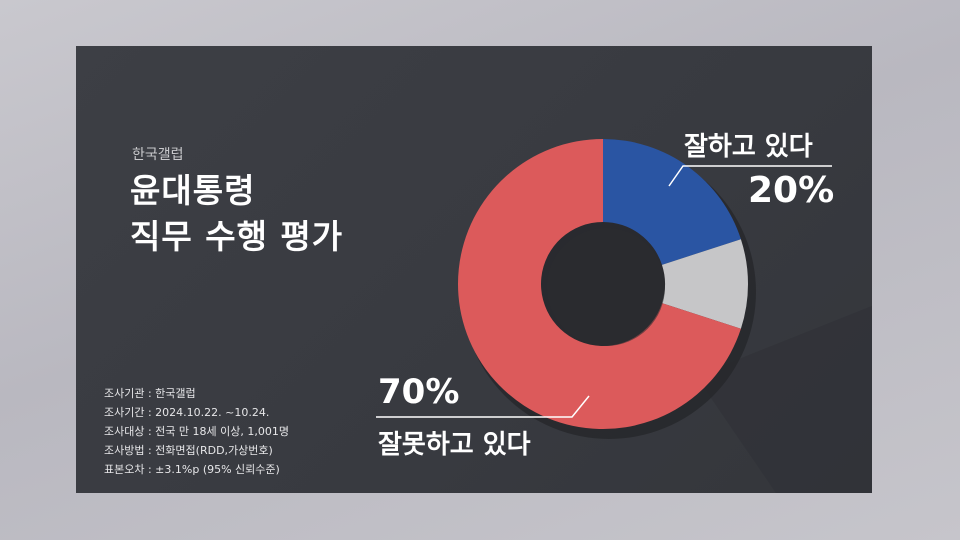 The height and width of the screenshot is (540, 960). Describe the element at coordinates (791, 190) in the screenshot. I see `slice-value-approve: 20%` at that location.